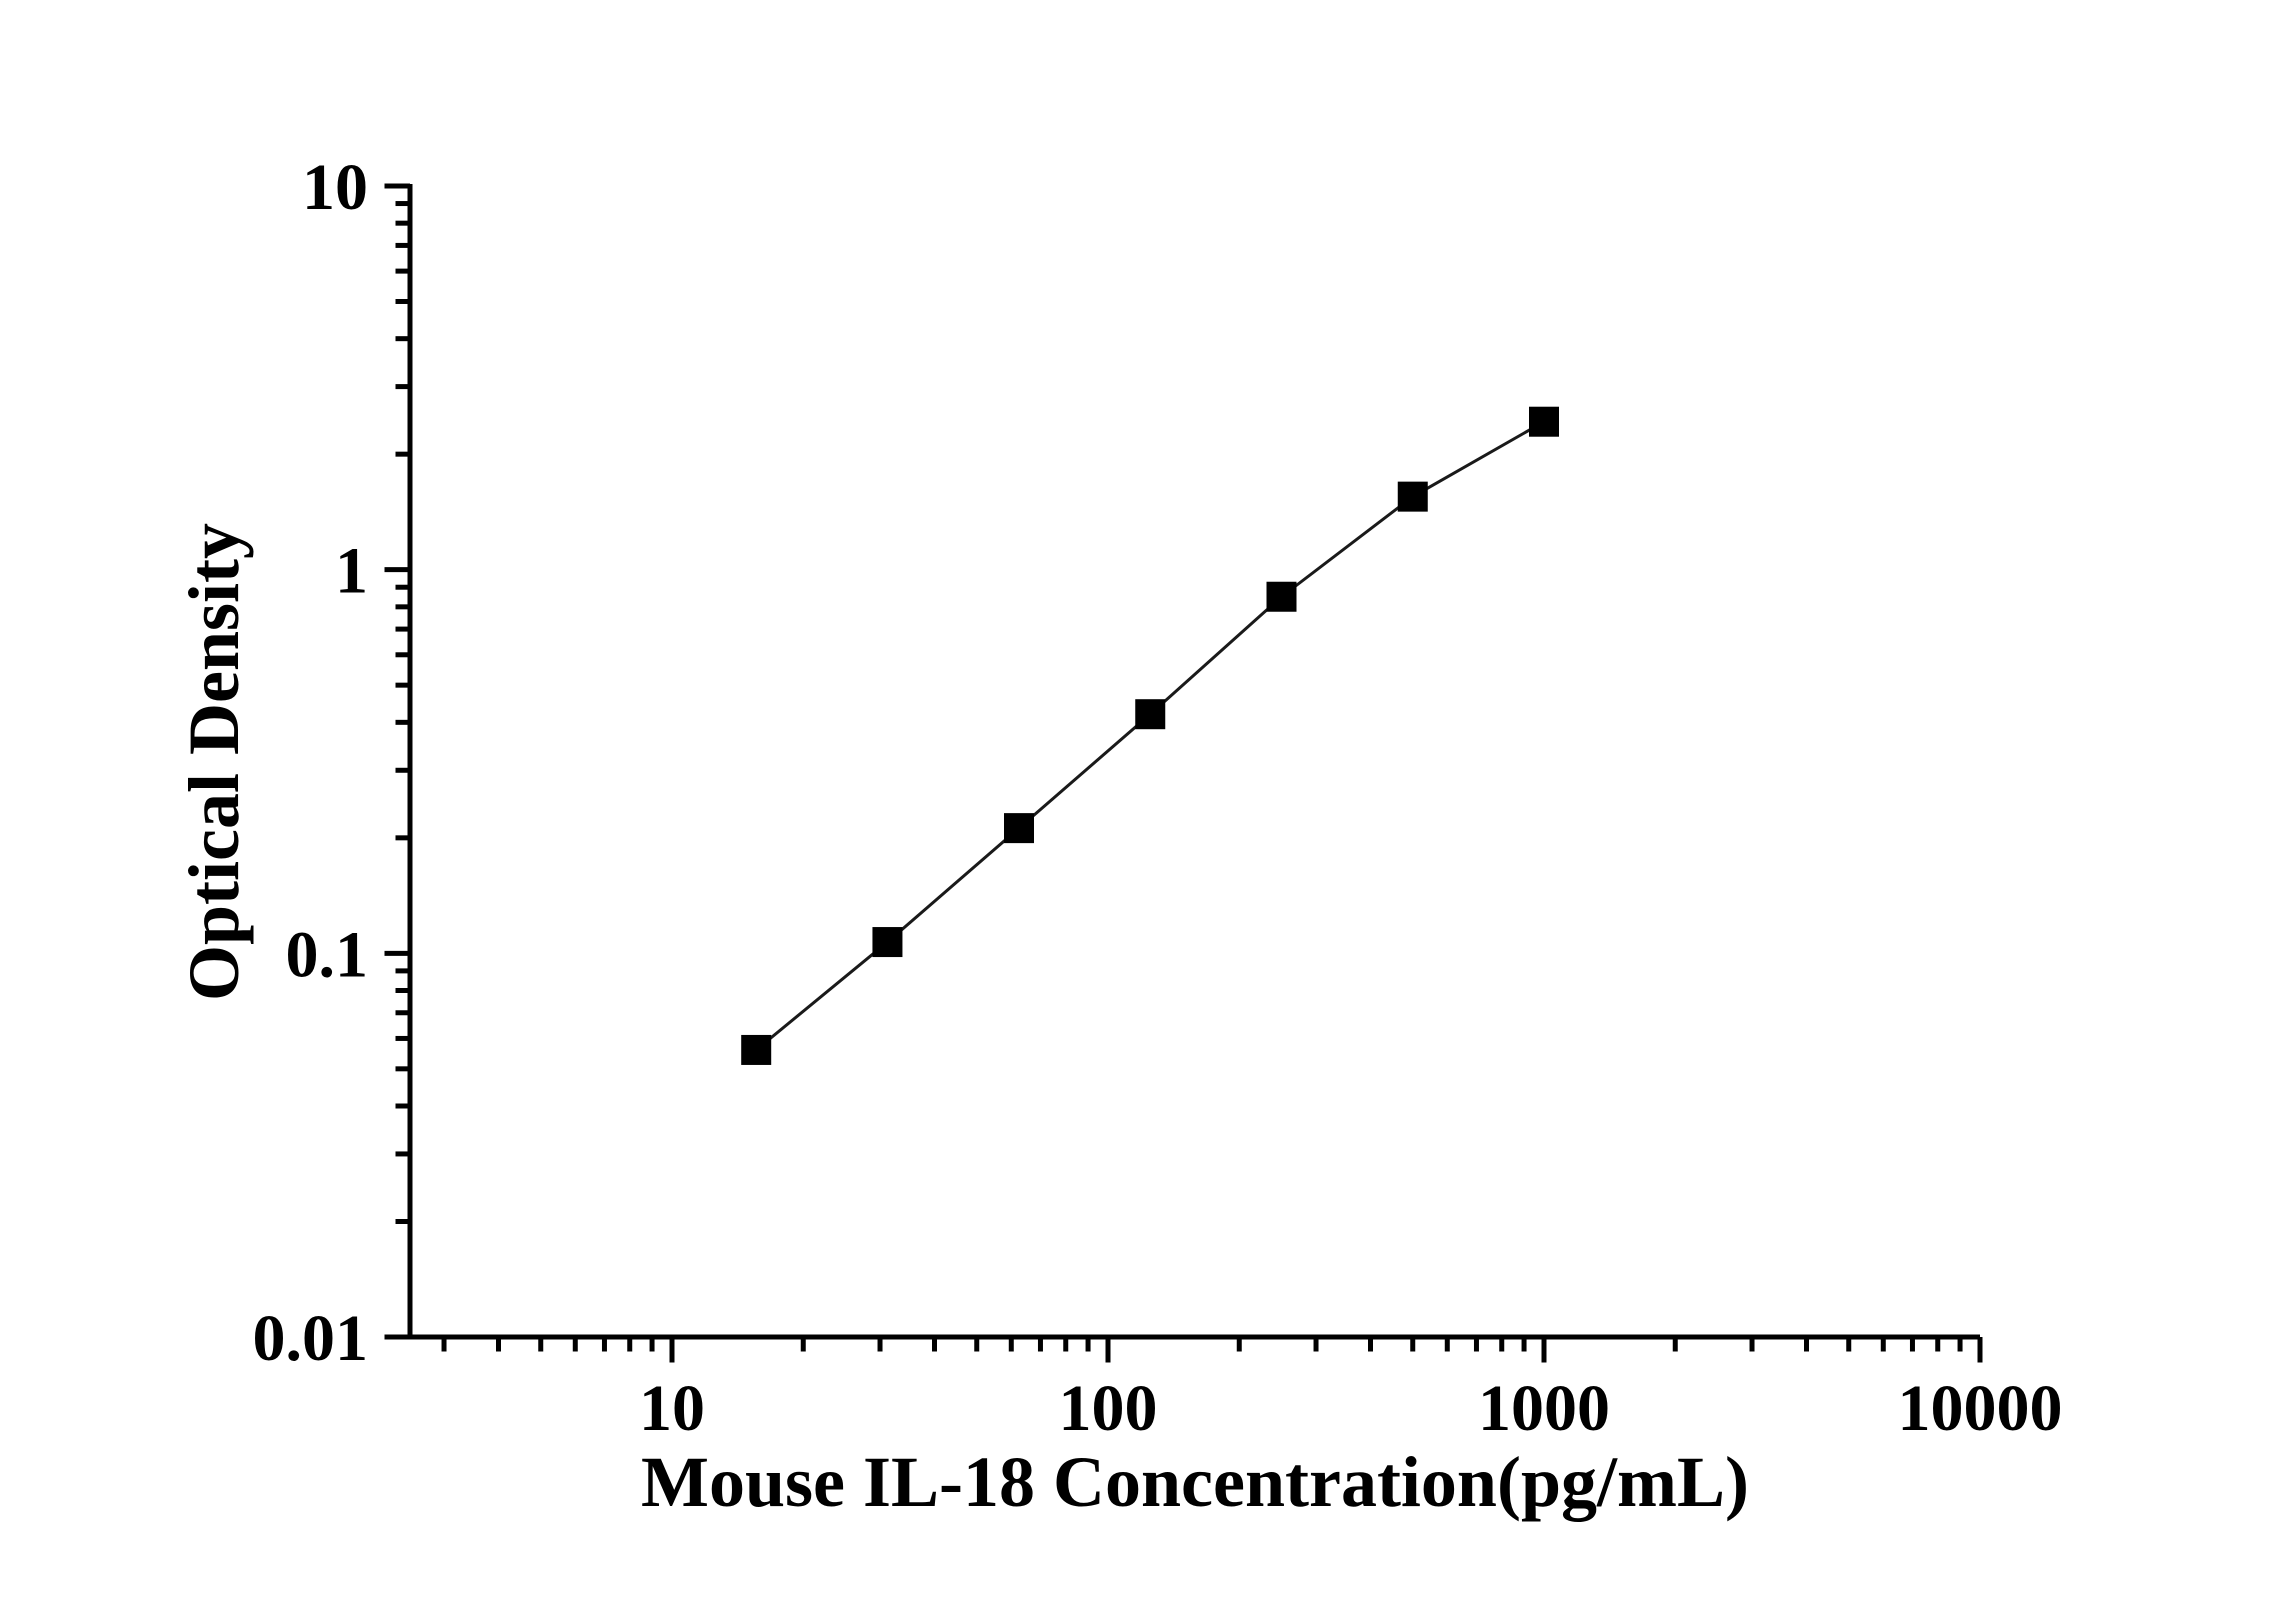 The height and width of the screenshot is (1604, 2296). I want to click on x-tick-label: 10000, so click(1980, 1408).